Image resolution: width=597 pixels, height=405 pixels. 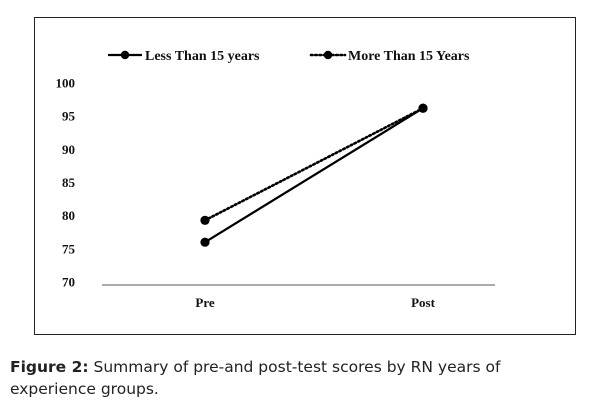 I want to click on y-tick-label: 100, so click(x=66, y=83).